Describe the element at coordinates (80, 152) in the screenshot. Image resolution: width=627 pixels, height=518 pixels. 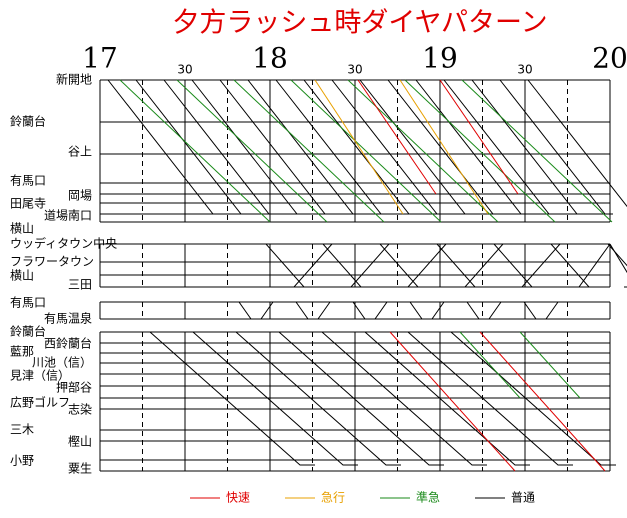
I see `station-label: 谷上` at that location.